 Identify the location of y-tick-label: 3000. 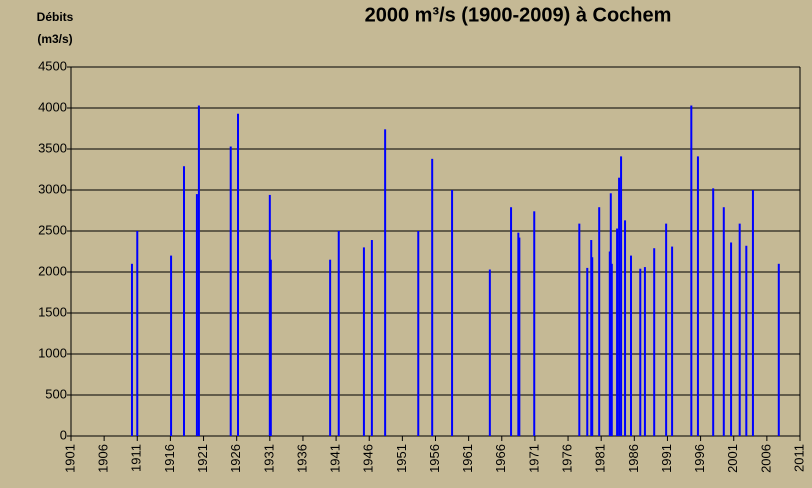
(52, 188).